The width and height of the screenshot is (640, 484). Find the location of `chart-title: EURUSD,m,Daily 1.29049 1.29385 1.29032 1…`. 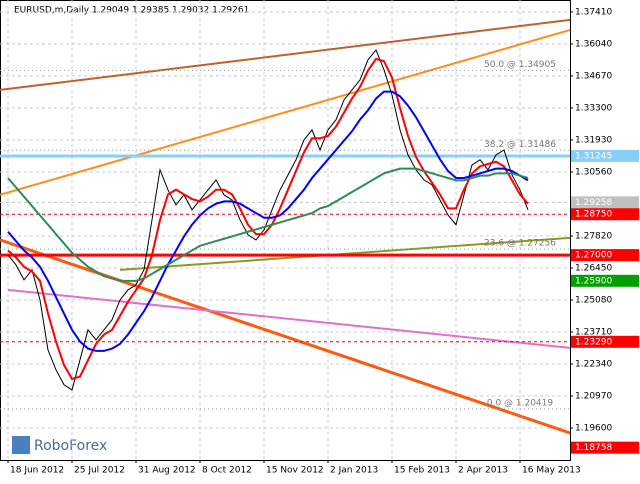

chart-title: EURUSD,m,Daily 1.29049 1.29385 1.29032 1… is located at coordinates (131, 11).